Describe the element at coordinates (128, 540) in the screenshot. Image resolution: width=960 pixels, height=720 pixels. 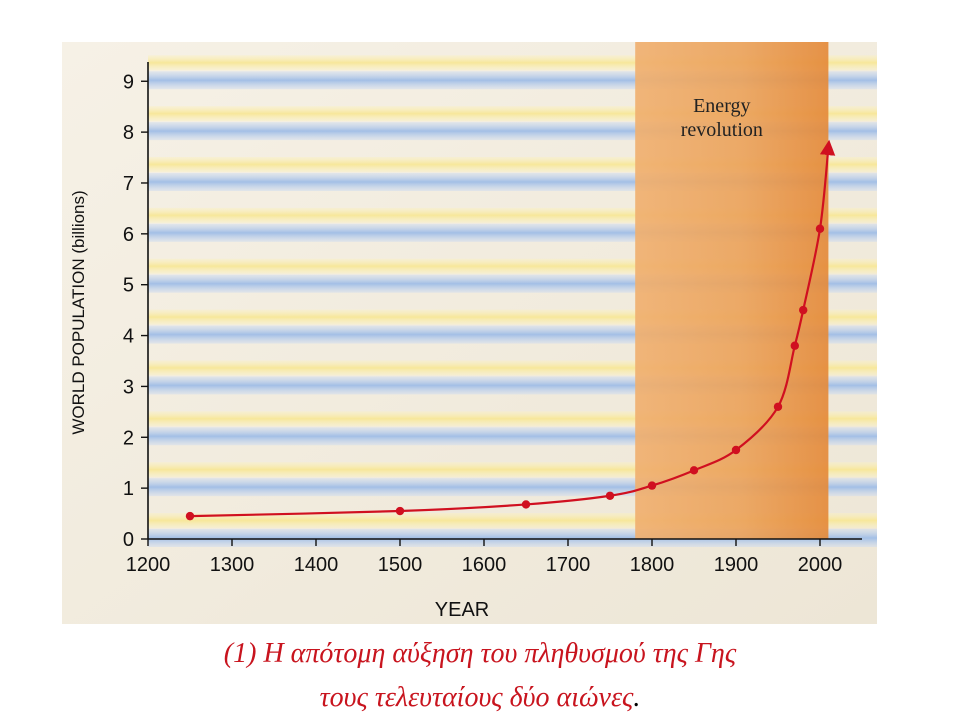
I see `y-tick-label: 0` at that location.